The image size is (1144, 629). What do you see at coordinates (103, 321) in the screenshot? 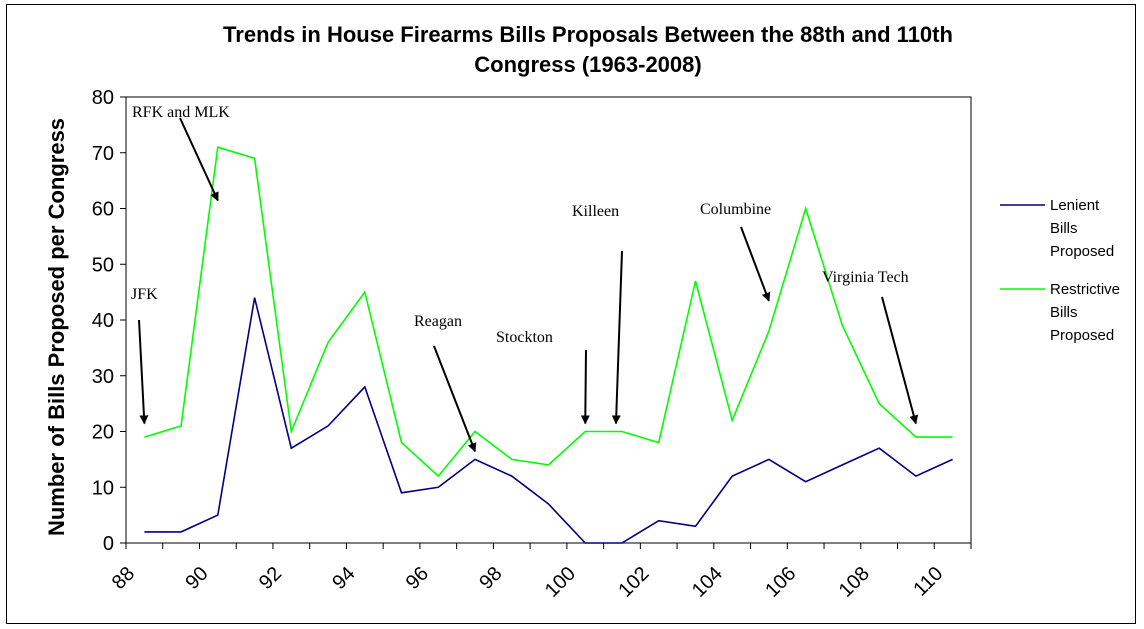
I see `y-tick-label: 40` at bounding box center [103, 321].